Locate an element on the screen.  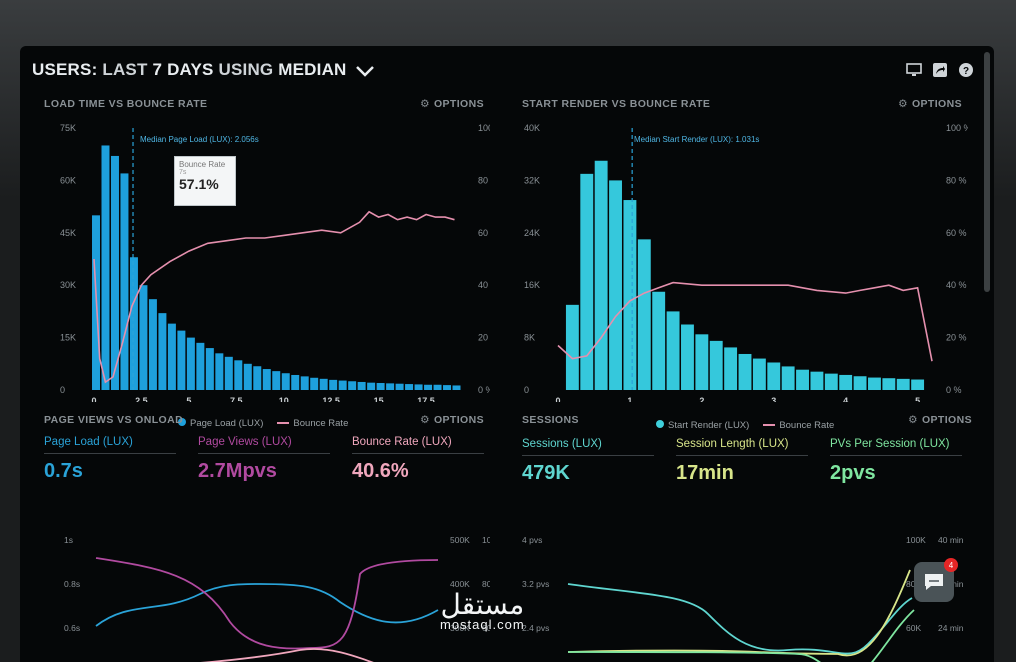
dashboard-title: USERS: LAST 7 DAYS USING MEDIAN is located at coordinates (203, 70).